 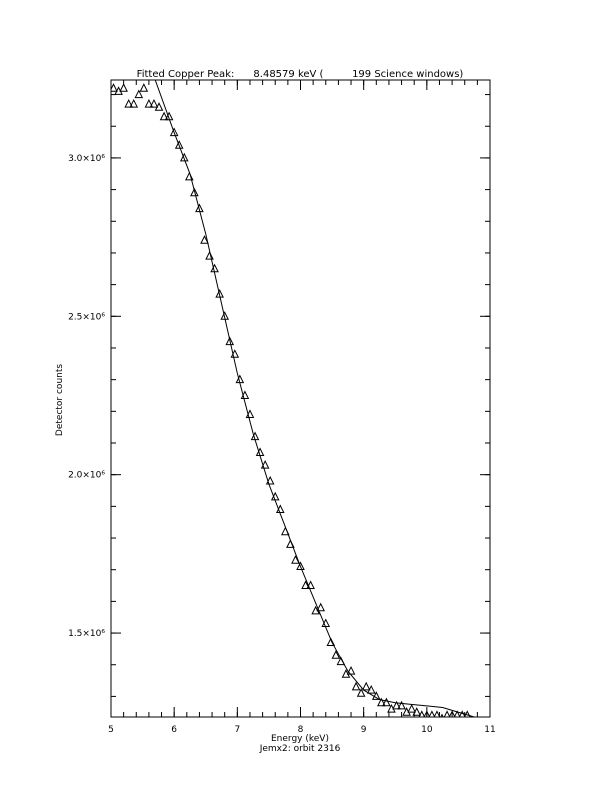 What do you see at coordinates (427, 730) in the screenshot?
I see `x-tick-label: 10` at bounding box center [427, 730].